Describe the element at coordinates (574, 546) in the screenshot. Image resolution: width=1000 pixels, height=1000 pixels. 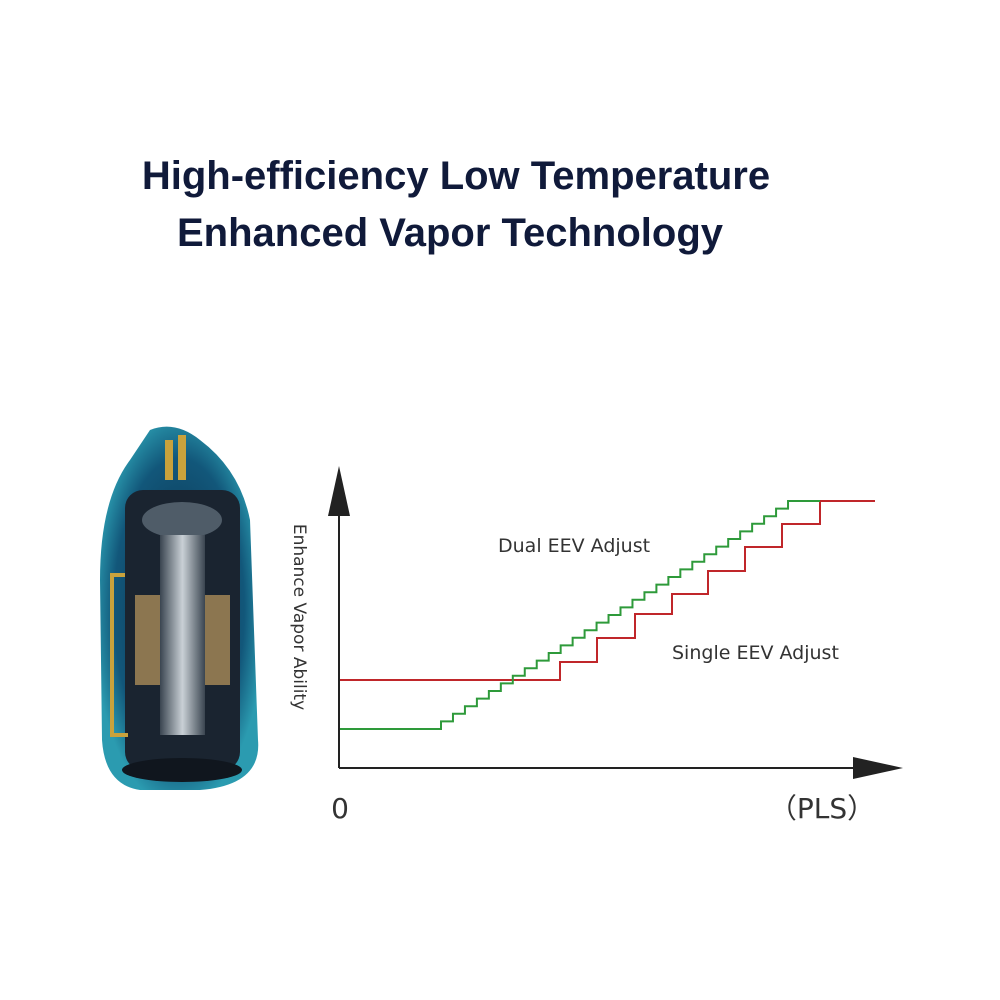
I see `curve-label: Dual EEV Adjust` at that location.